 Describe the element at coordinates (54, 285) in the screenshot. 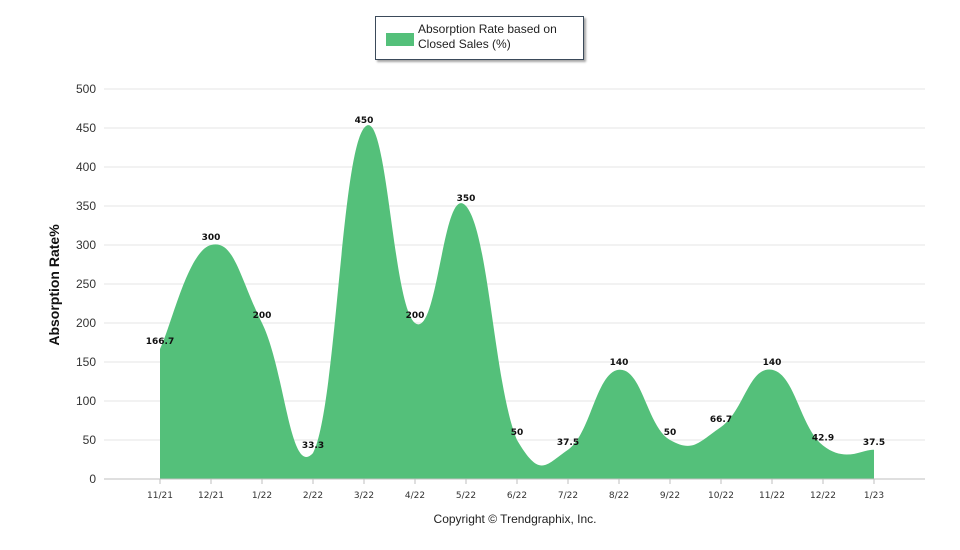

I see `y-axis-label: Absorption Rate%` at that location.